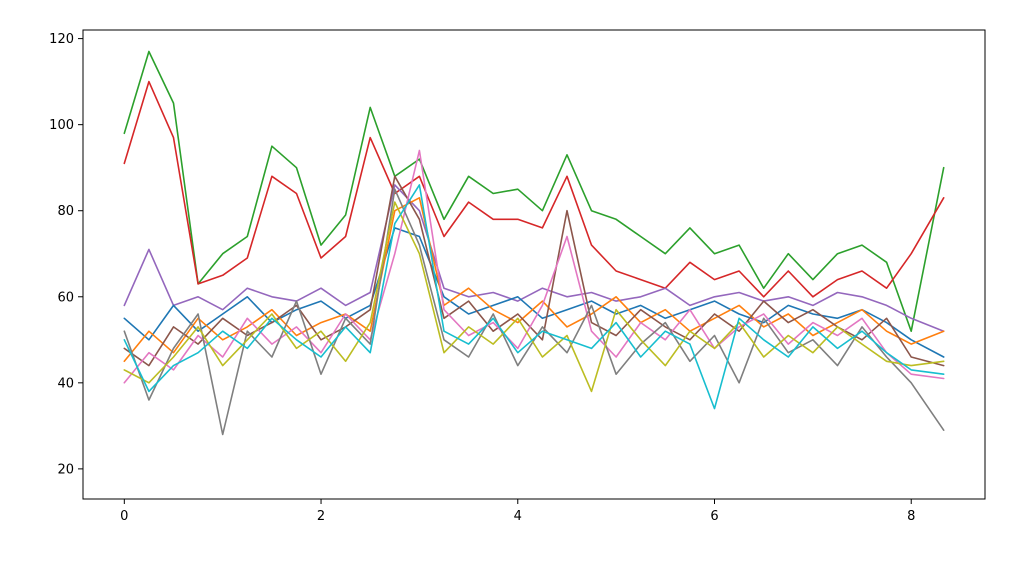 The height and width of the screenshot is (567, 1035). I want to click on x-tick-label-2: 4, so click(518, 516).